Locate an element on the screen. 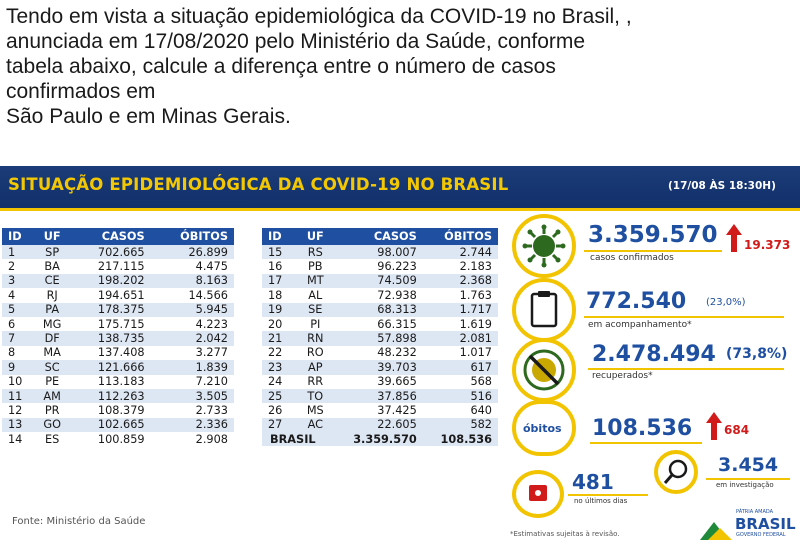  row-id: 27 is located at coordinates (280, 425).